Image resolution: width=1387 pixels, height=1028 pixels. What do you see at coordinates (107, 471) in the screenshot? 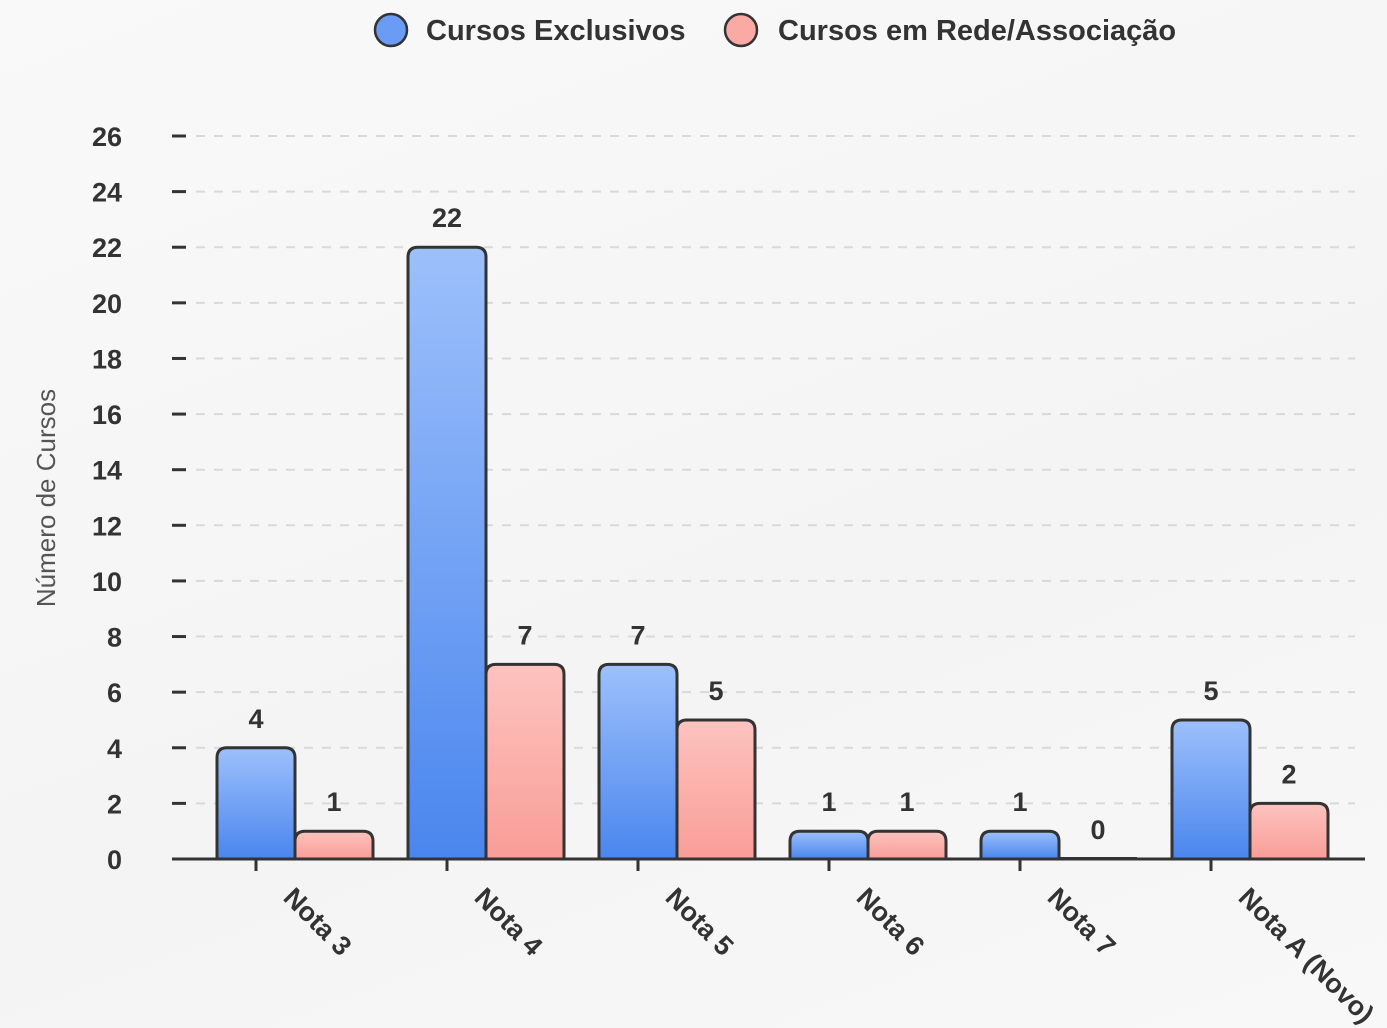
I see `y-tick-label: 14` at bounding box center [107, 471].